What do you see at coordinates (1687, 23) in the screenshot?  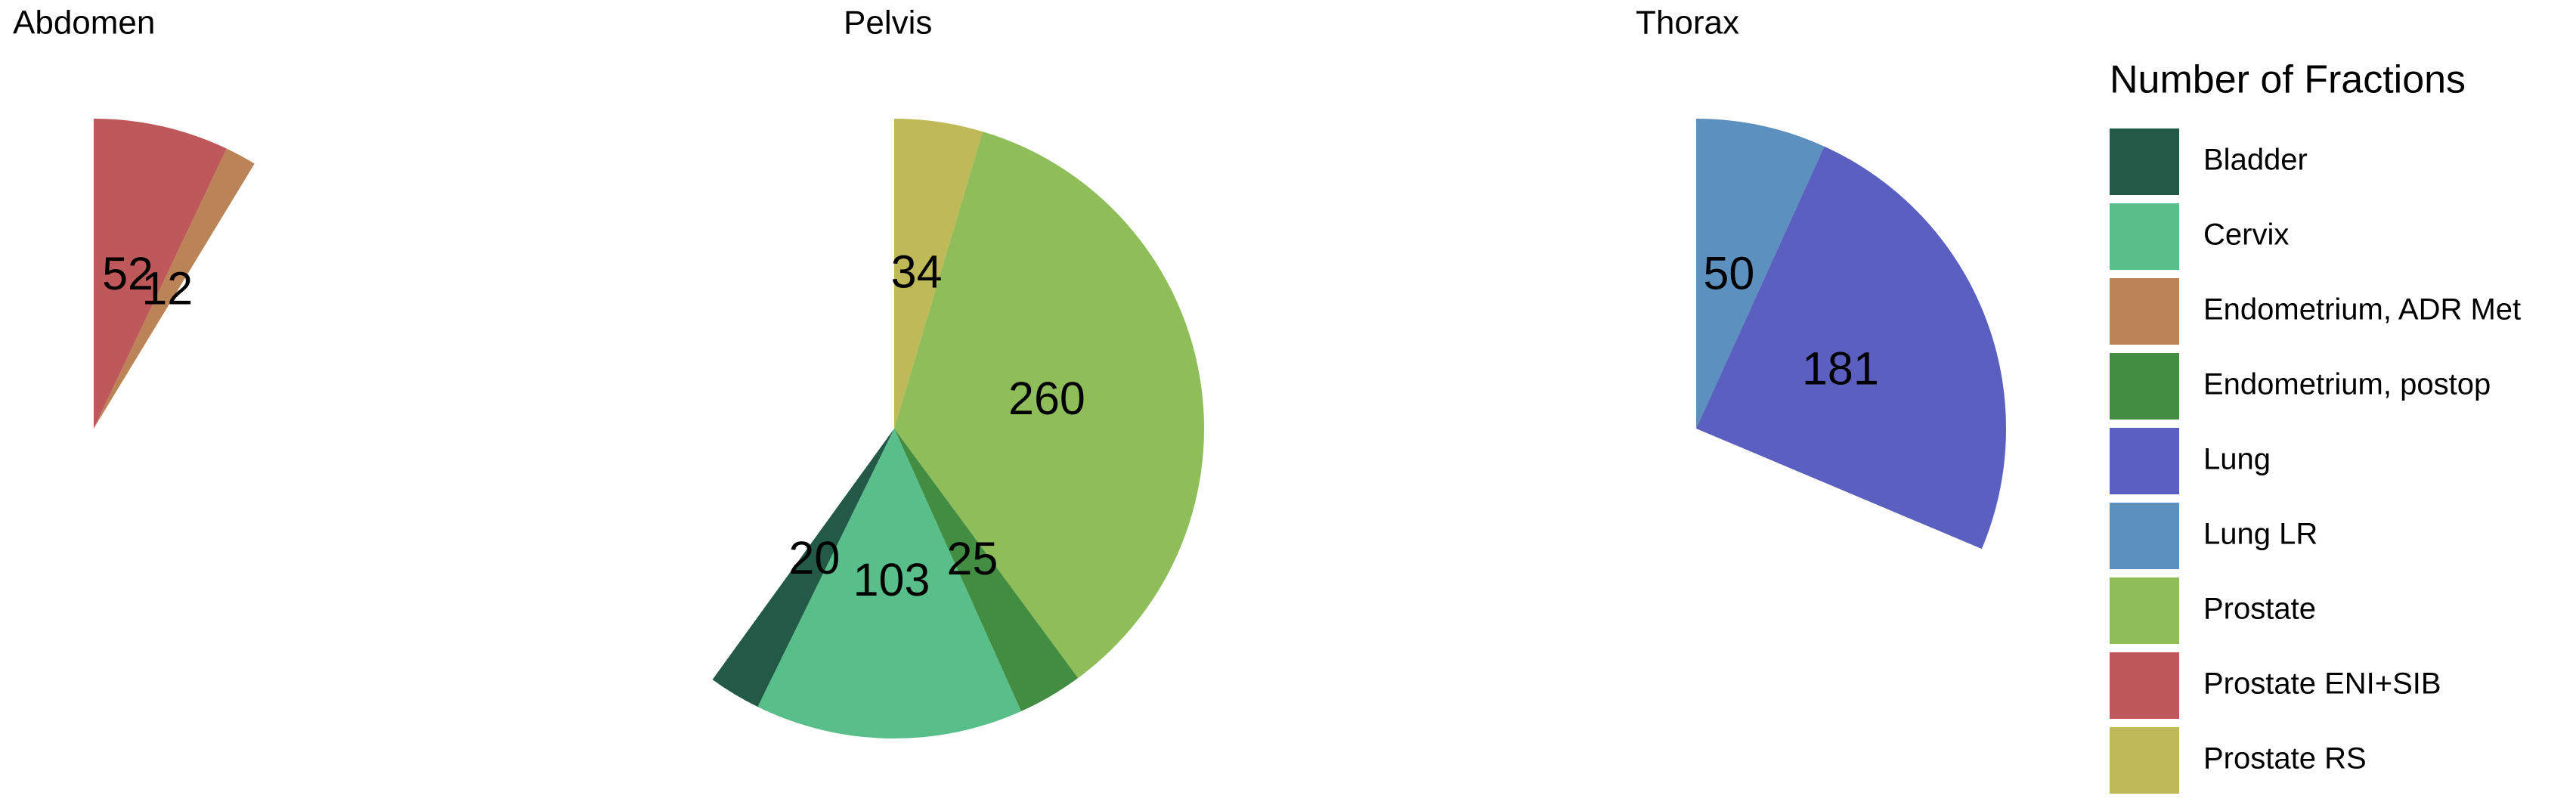 I see `facet-title: Thorax` at bounding box center [1687, 23].